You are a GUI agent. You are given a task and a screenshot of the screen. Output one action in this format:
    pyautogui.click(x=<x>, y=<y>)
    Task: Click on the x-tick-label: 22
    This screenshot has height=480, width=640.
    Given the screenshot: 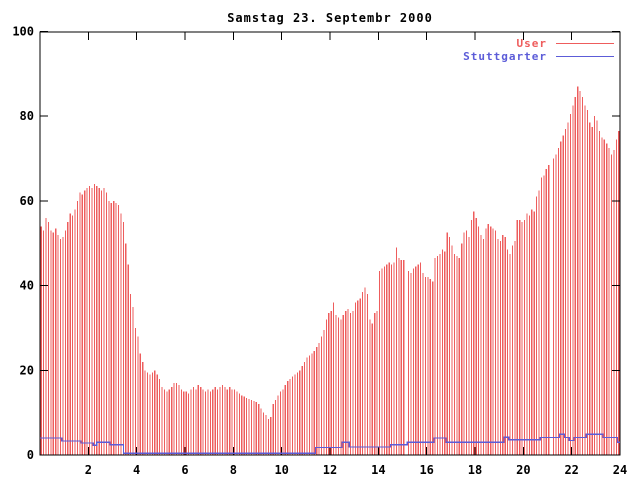 What is the action you would take?
    pyautogui.click(x=571, y=470)
    